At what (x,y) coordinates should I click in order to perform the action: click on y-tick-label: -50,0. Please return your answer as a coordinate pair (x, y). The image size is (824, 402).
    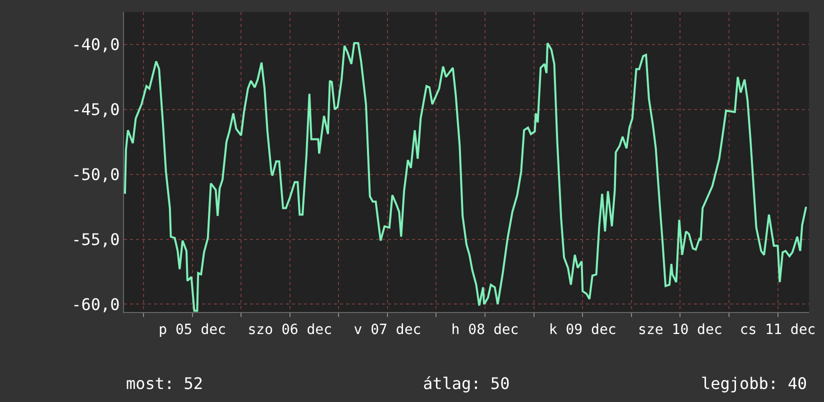
    Looking at the image, I should click on (96, 174).